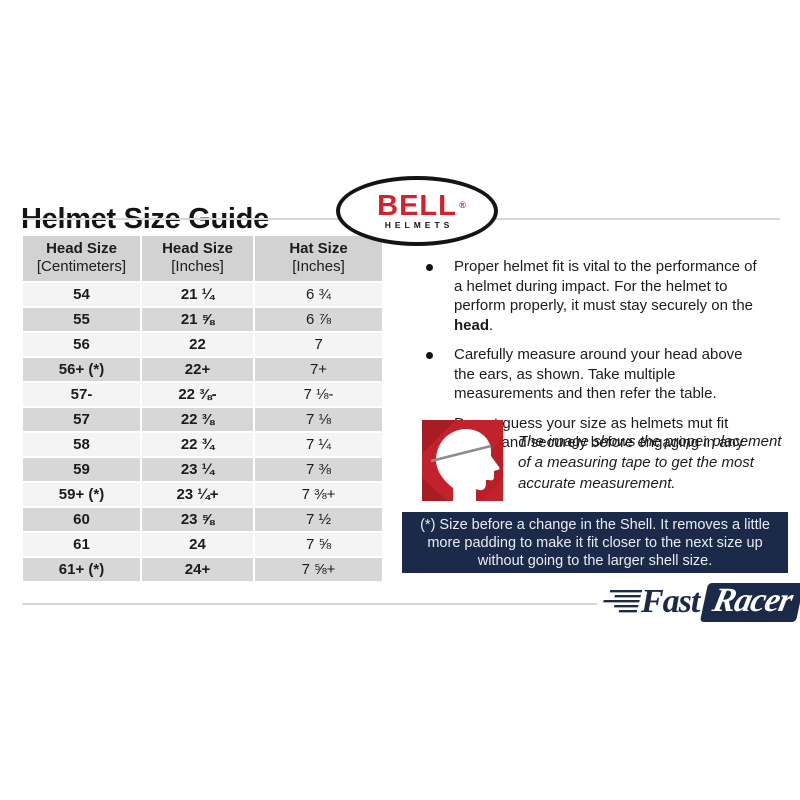 The width and height of the screenshot is (800, 800). I want to click on table-row: 61+ (*) 24+ 7 ⅝+, so click(202, 569).